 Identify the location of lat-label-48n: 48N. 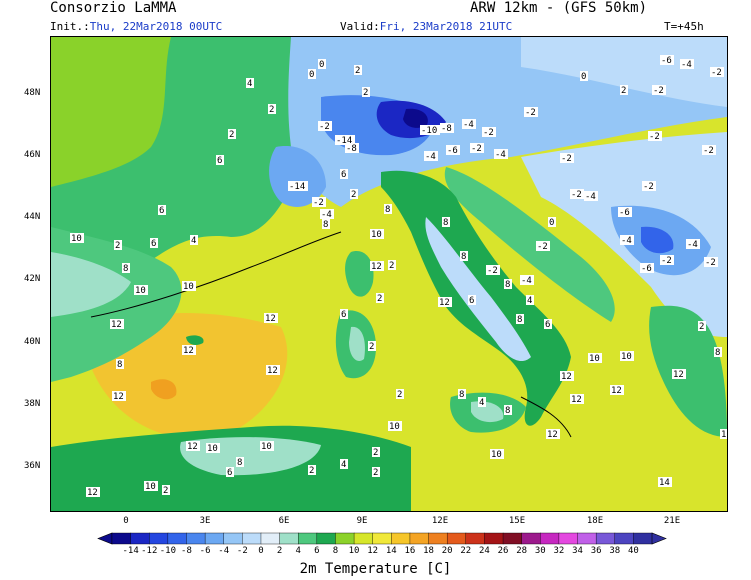
(32, 93).